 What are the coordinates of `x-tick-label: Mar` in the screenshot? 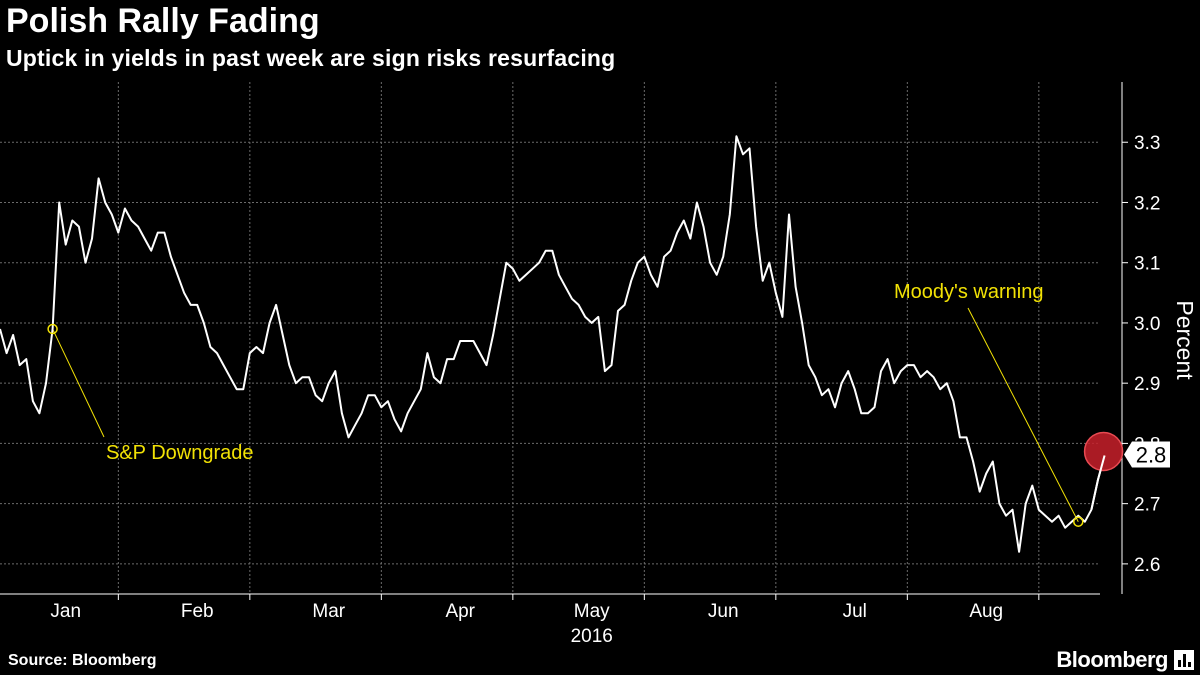 It's located at (328, 611).